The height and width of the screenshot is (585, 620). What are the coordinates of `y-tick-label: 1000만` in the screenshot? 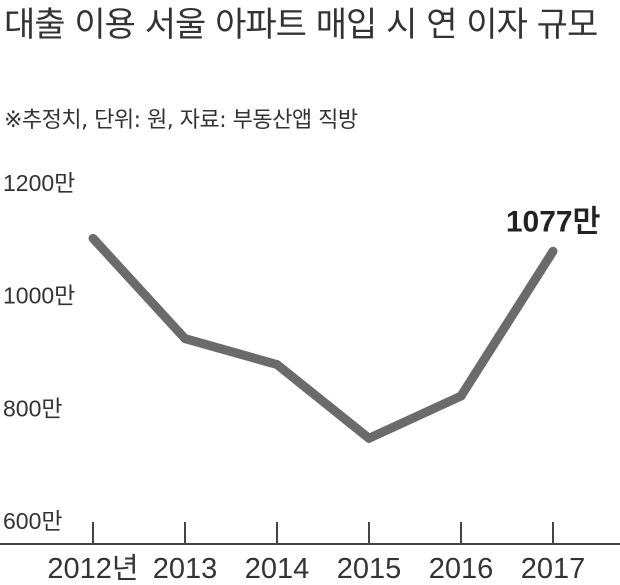 It's located at (39, 296).